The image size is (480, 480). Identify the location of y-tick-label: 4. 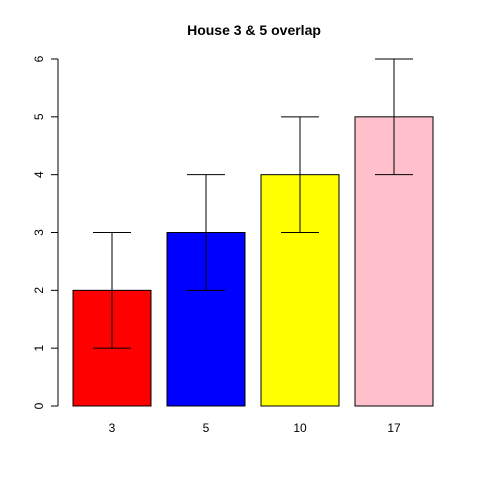
(39, 174).